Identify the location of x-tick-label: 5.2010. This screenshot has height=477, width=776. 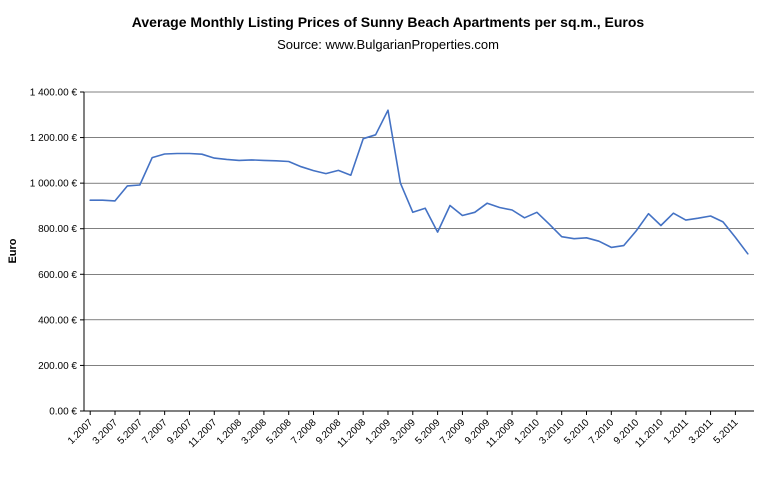
(577, 432).